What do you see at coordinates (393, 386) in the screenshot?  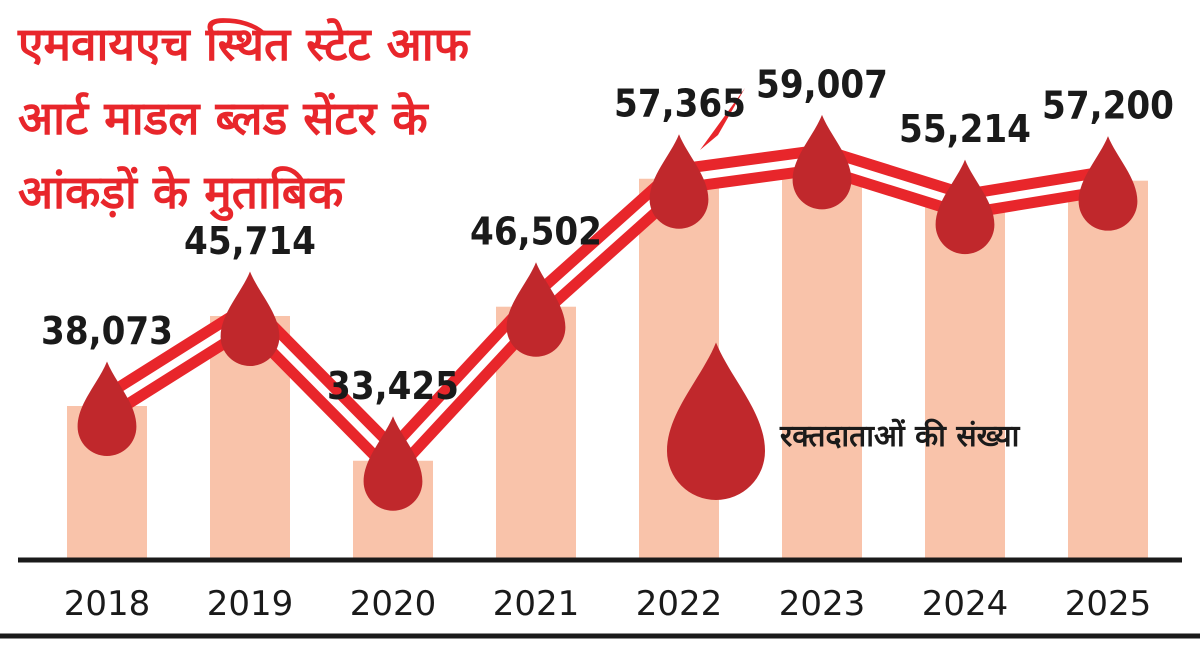 I see `value-label-2020: 33,425` at bounding box center [393, 386].